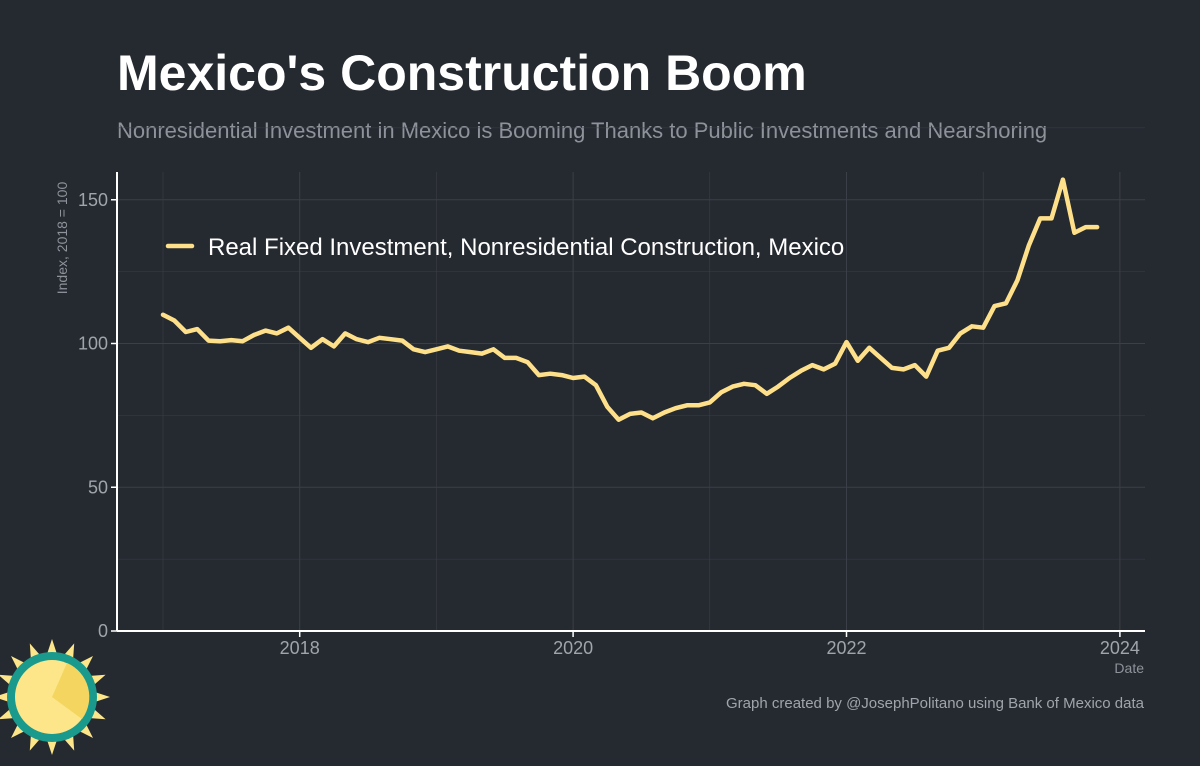  Describe the element at coordinates (97, 415) in the screenshot. I see `y-tick-labels: 0 50 100 150` at that location.